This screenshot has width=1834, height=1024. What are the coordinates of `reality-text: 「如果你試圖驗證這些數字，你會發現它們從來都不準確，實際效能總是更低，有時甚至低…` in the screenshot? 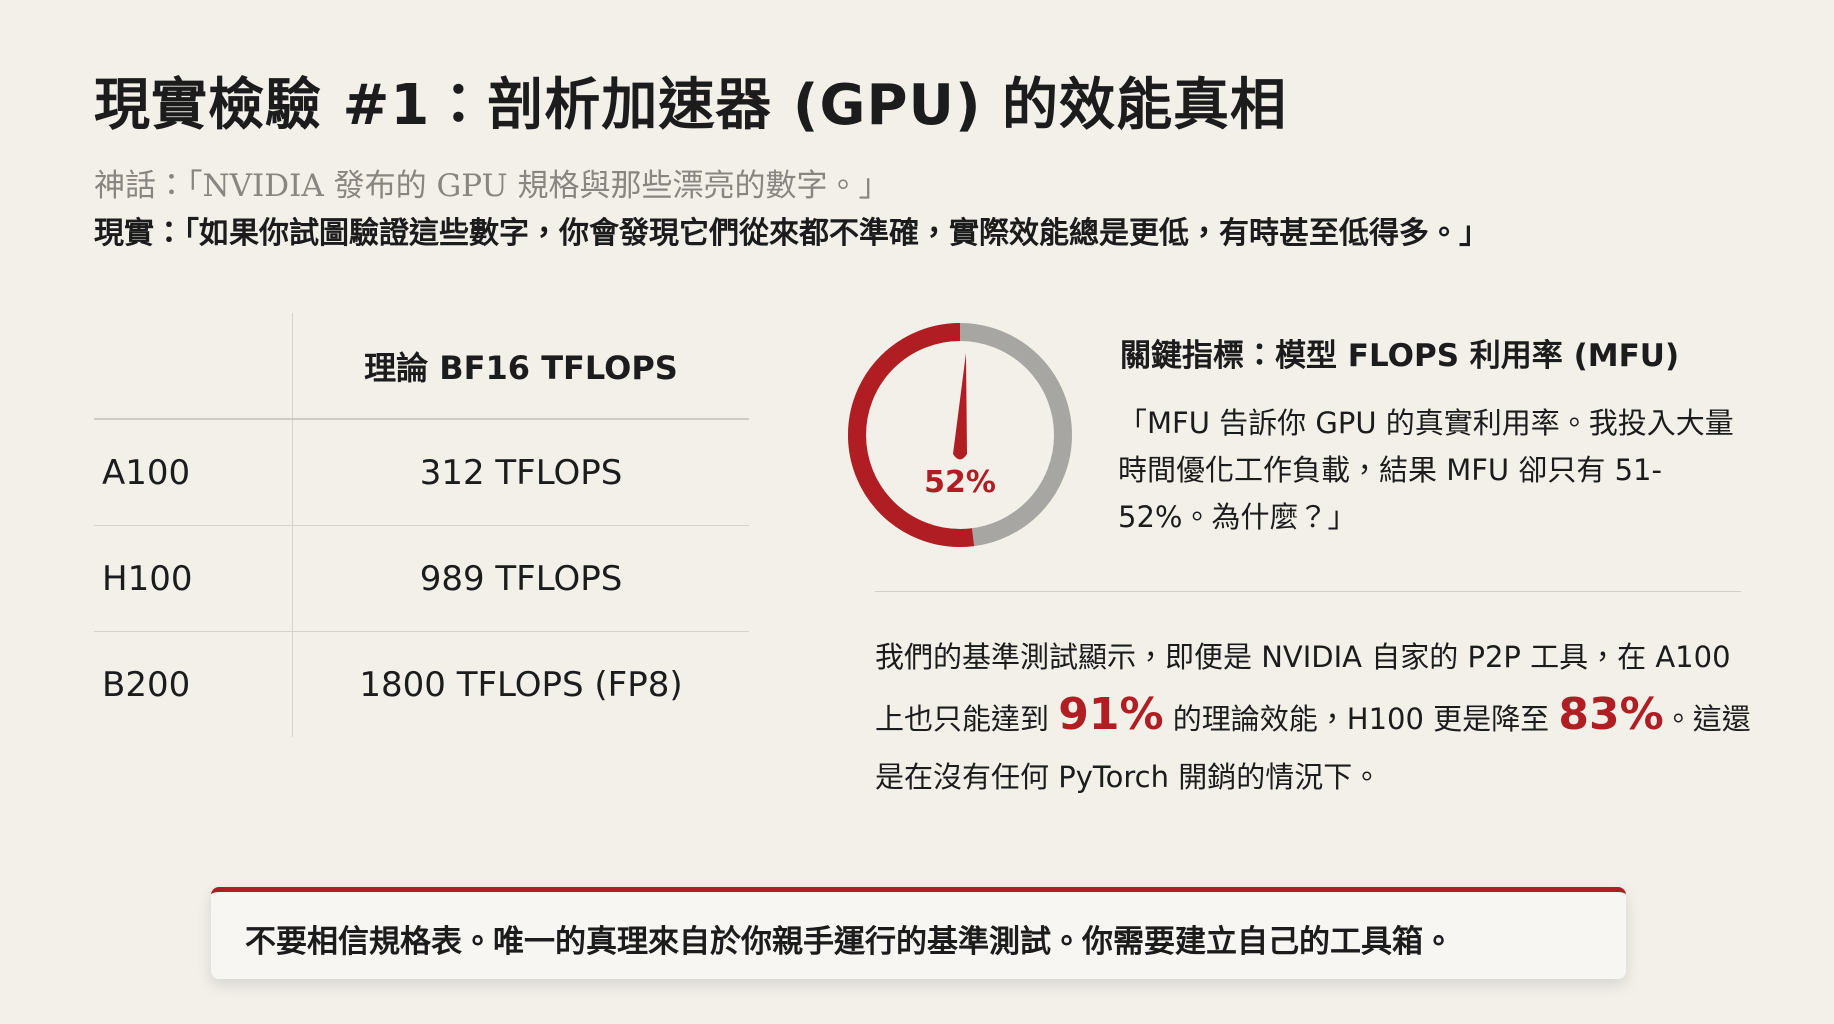 It's located at (836, 233).